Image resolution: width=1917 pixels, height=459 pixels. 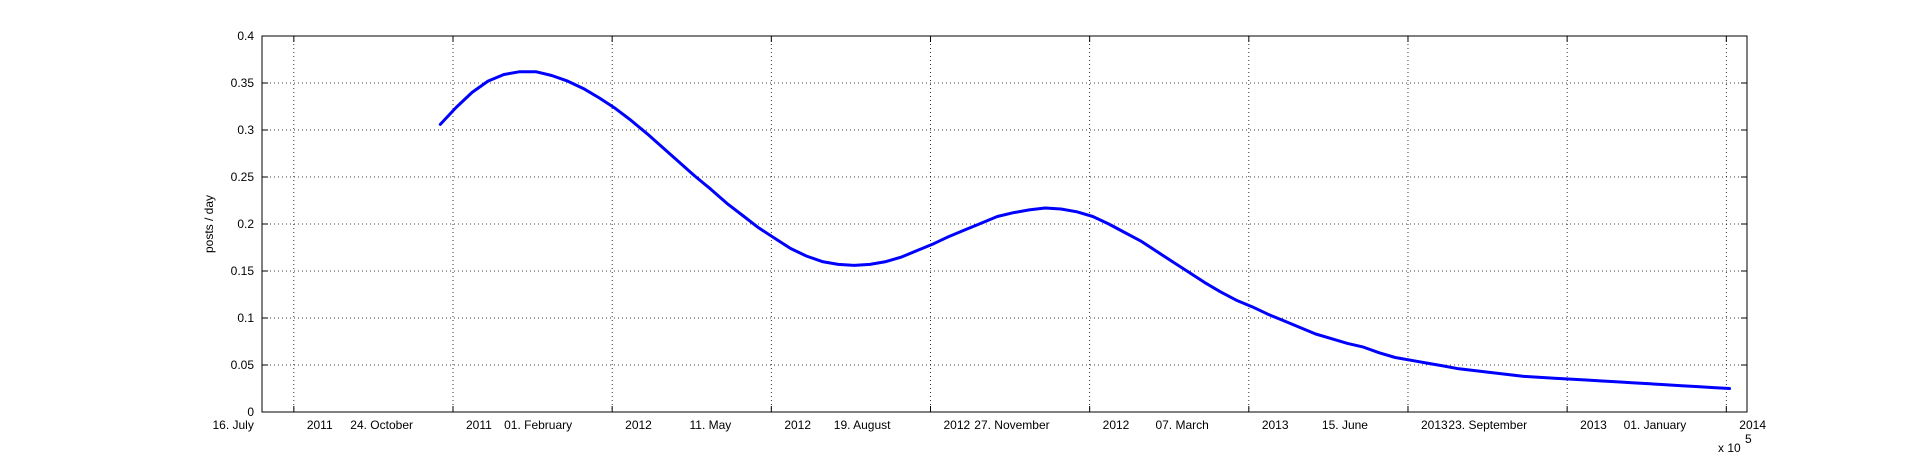 I want to click on y-tick-label: 0.1, so click(x=245, y=318).